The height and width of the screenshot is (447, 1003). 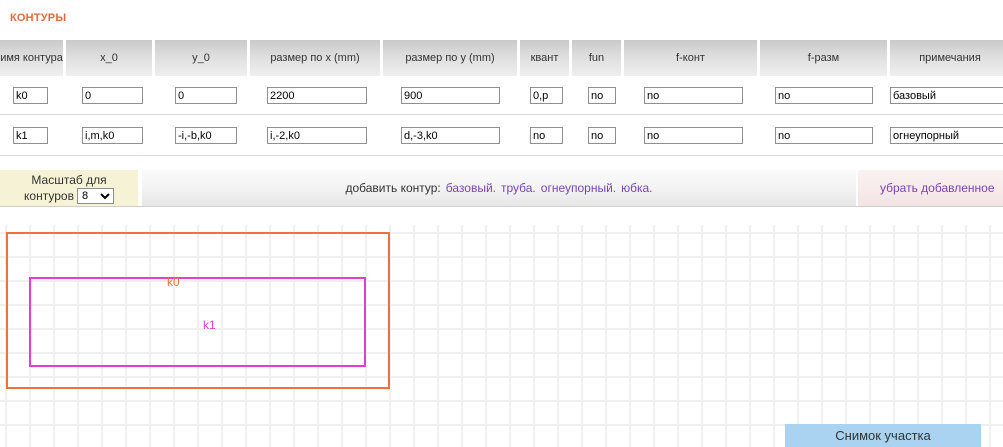 What do you see at coordinates (316, 58) in the screenshot?
I see `col-header-size-x: размер по x (mm)` at bounding box center [316, 58].